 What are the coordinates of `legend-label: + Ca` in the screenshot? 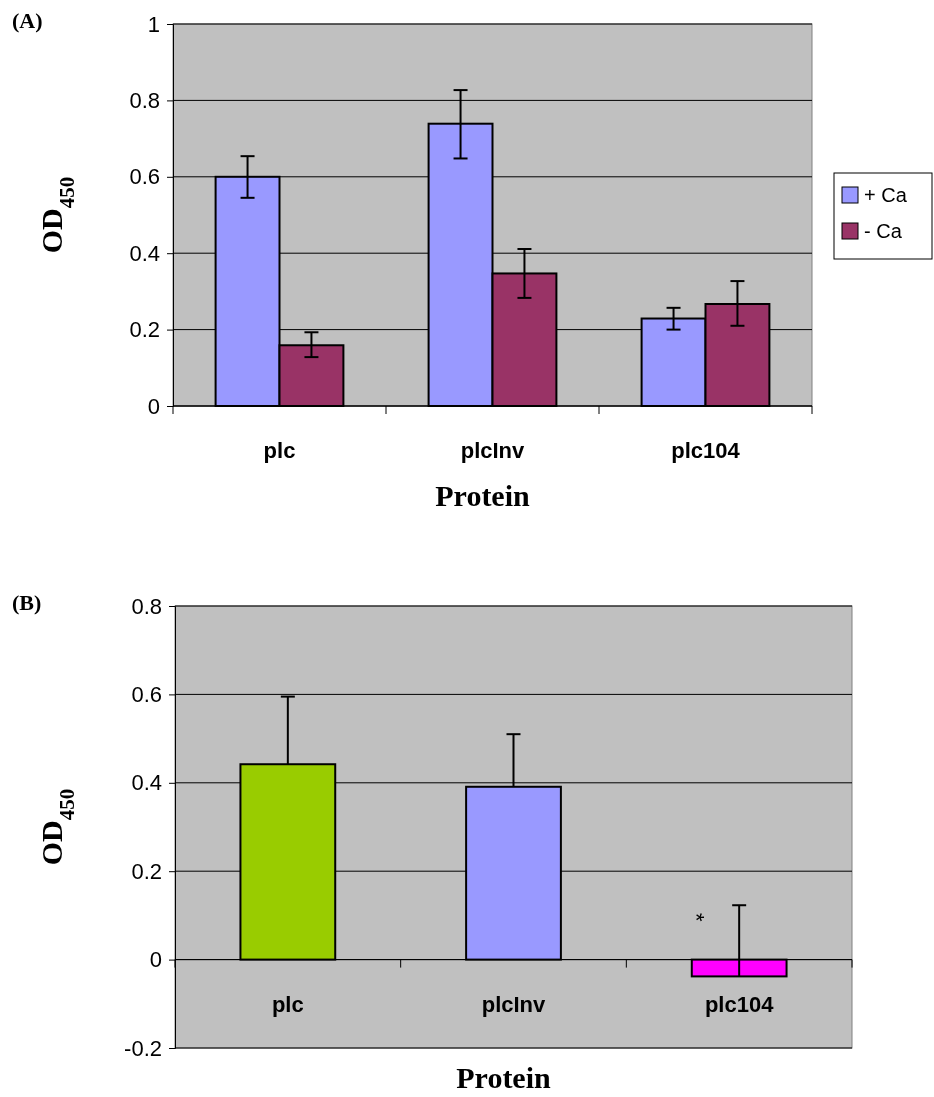 It's located at (886, 195).